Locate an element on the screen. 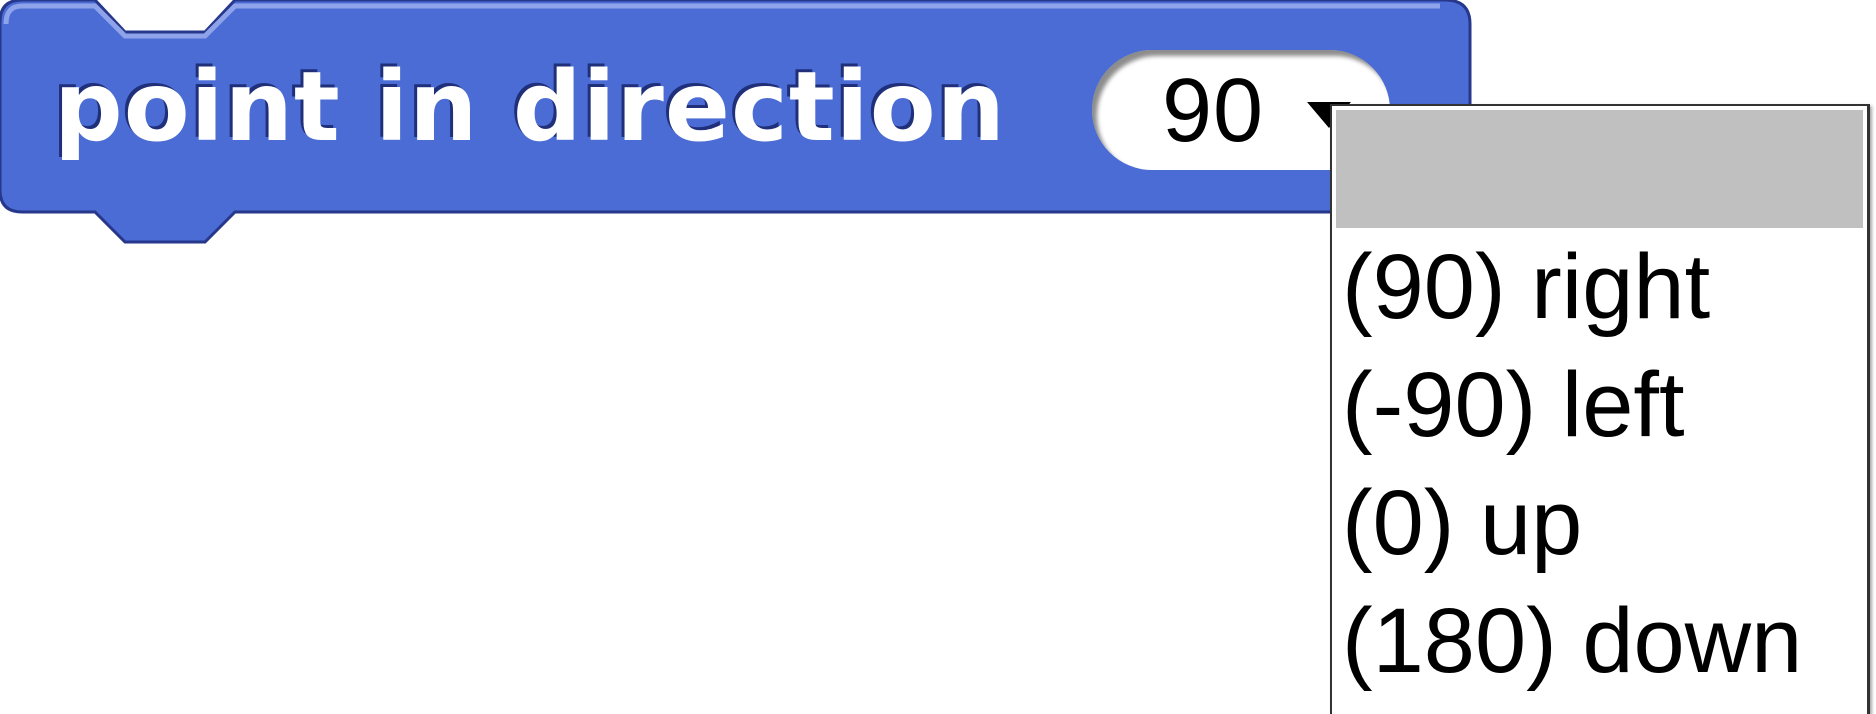  dropdown-item-blank is located at coordinates (1599, 169).